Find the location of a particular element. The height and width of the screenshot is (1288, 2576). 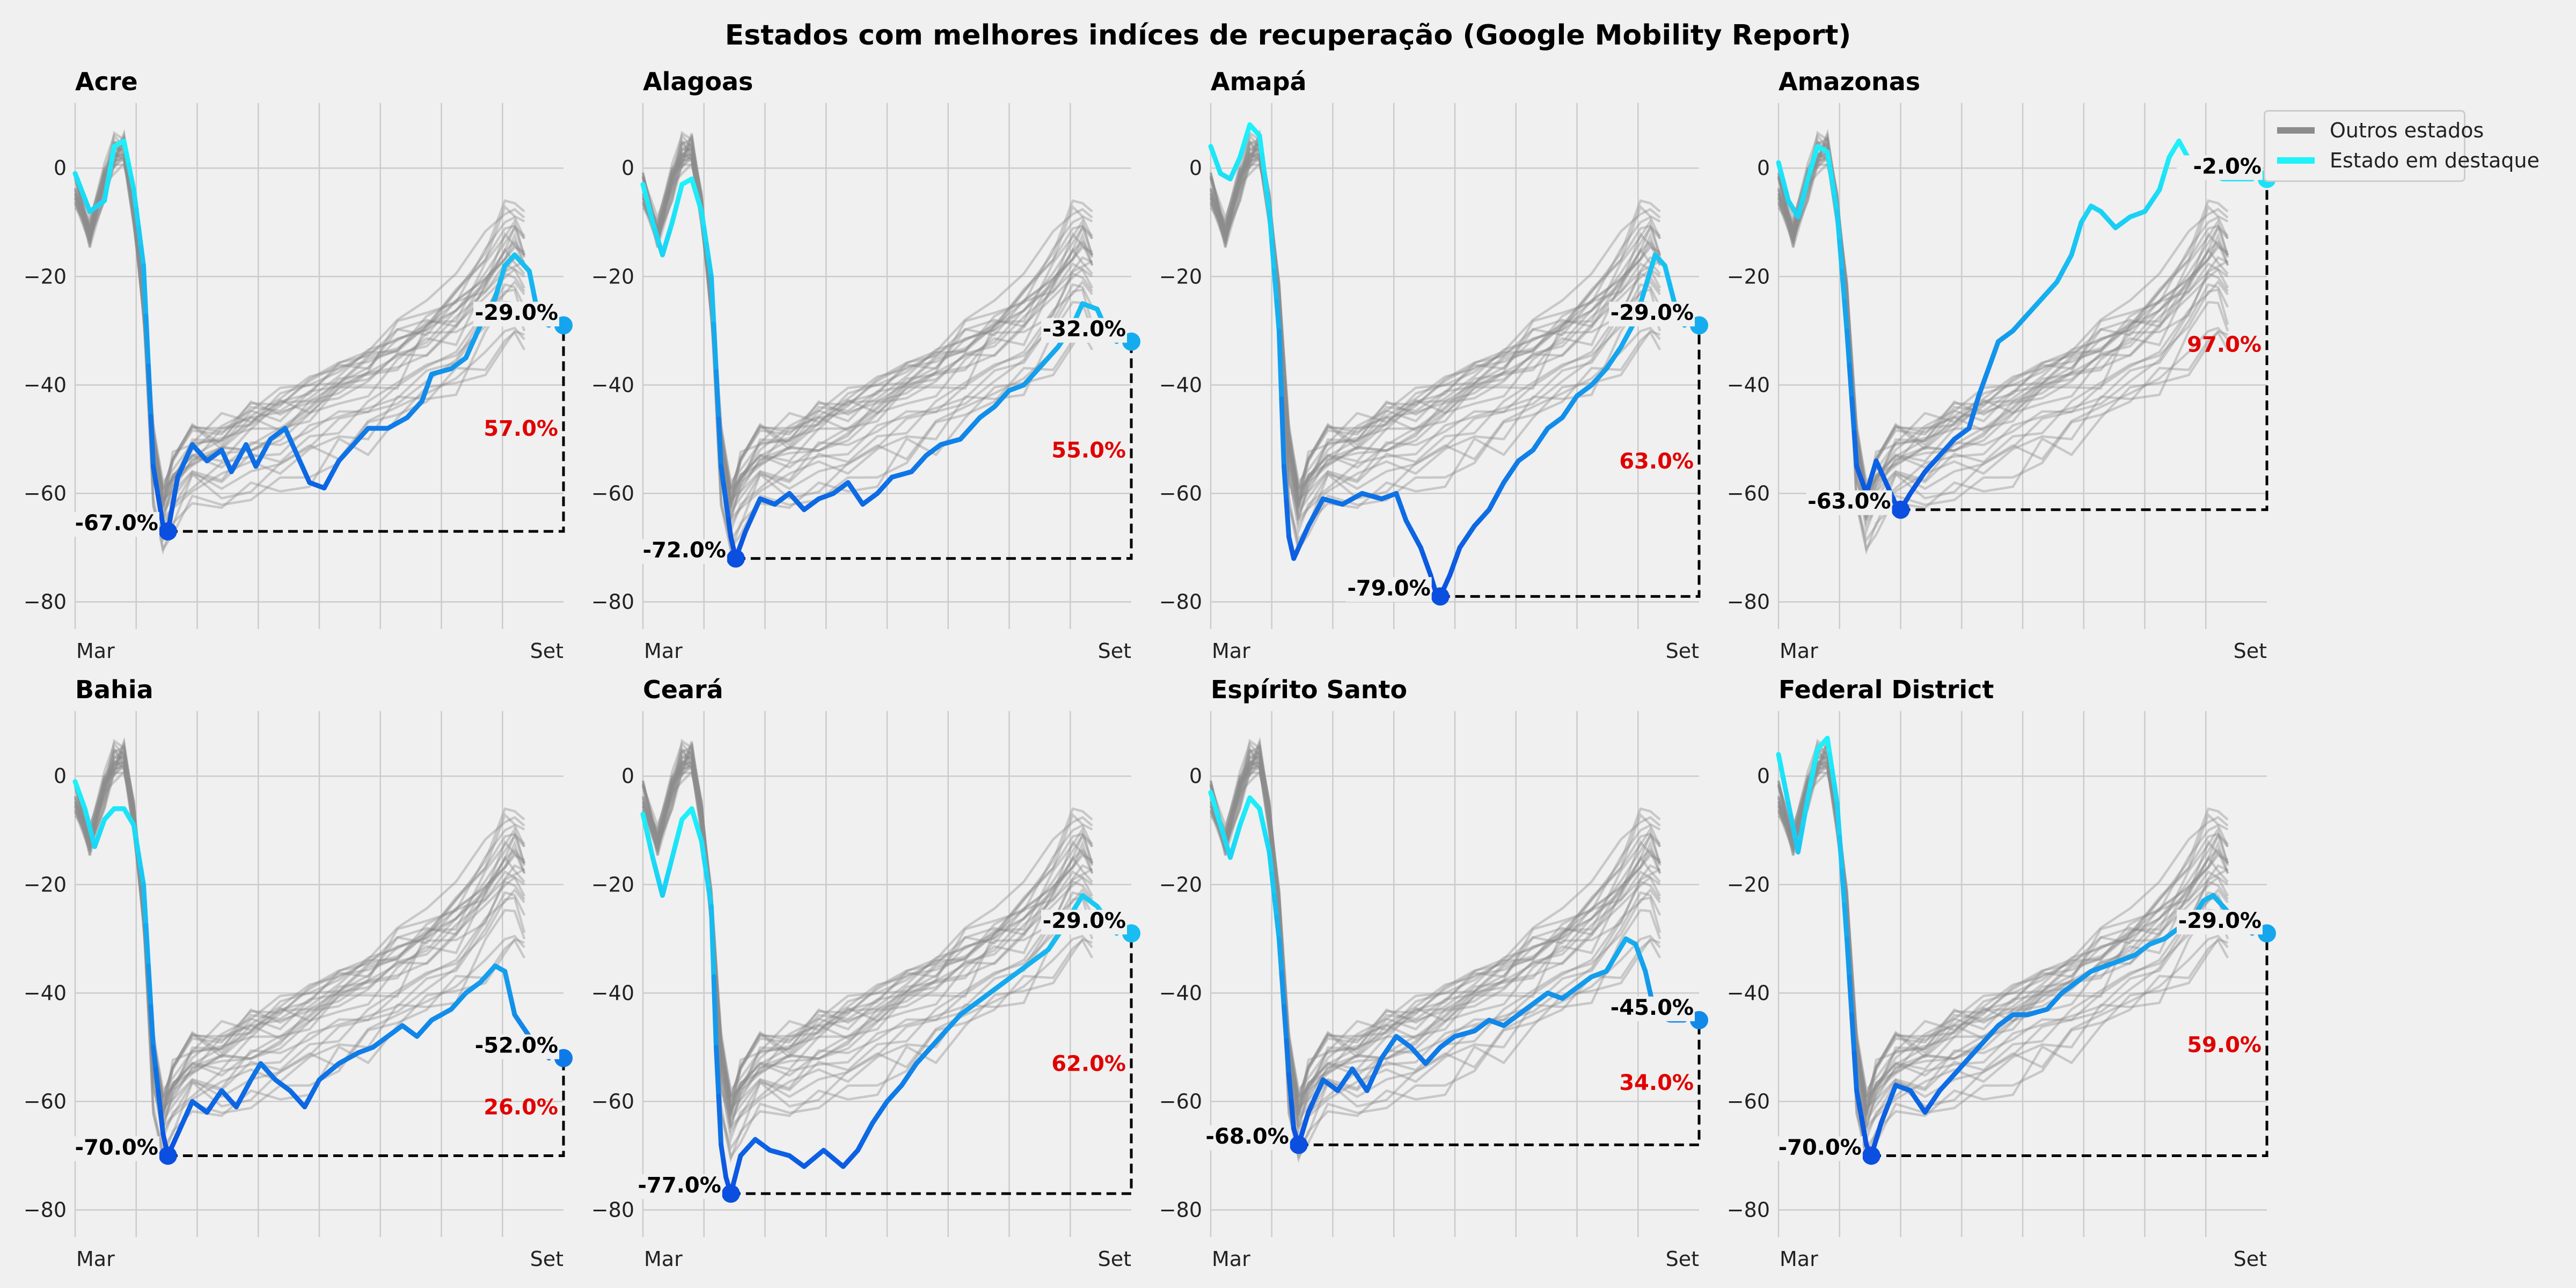

min-label: -67.0% is located at coordinates (116, 523).